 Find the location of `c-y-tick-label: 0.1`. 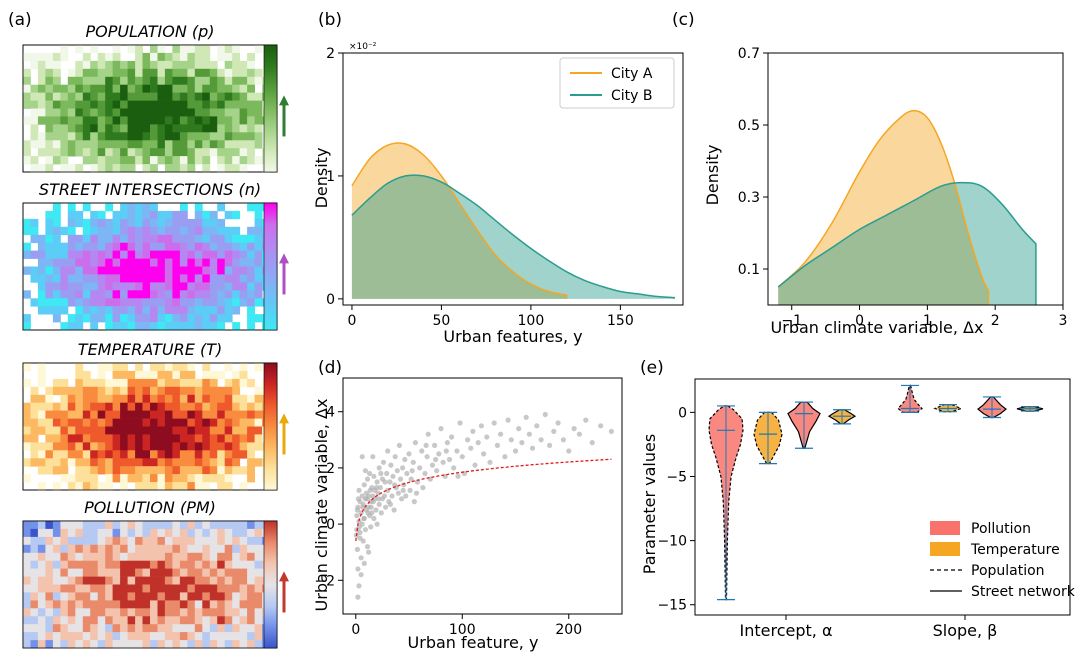

c-y-tick-label: 0.1 is located at coordinates (749, 270).